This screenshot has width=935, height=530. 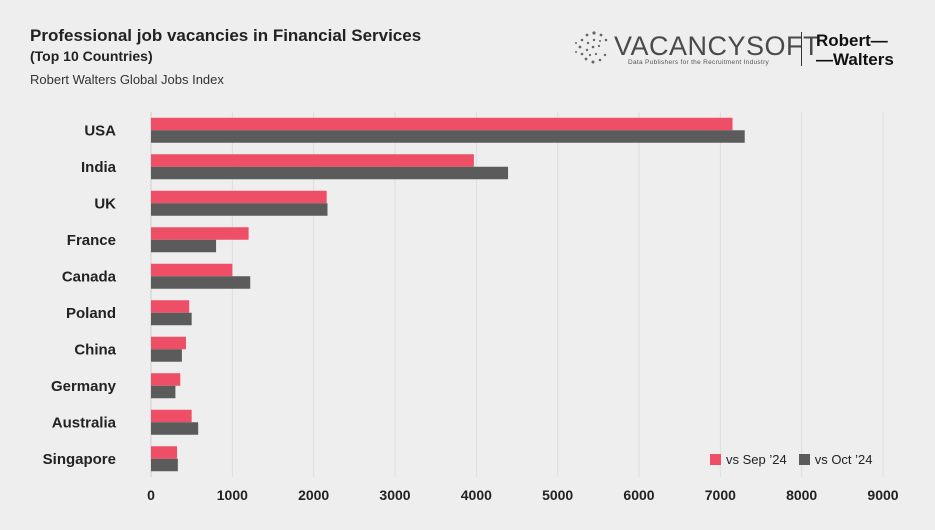 What do you see at coordinates (99, 167) in the screenshot?
I see `category-label: India` at bounding box center [99, 167].